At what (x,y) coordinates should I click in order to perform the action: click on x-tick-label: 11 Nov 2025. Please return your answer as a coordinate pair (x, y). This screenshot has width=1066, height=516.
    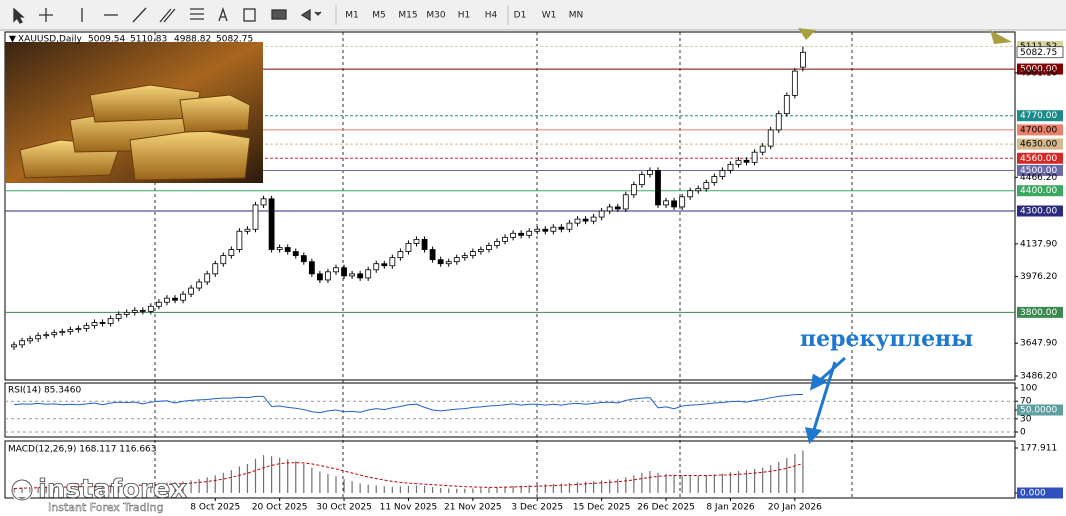
    Looking at the image, I should click on (409, 508).